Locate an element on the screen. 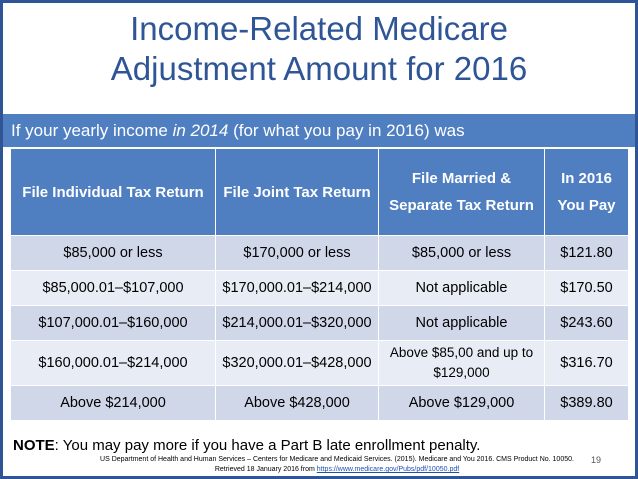  cell-pay: $243.60 is located at coordinates (586, 323).